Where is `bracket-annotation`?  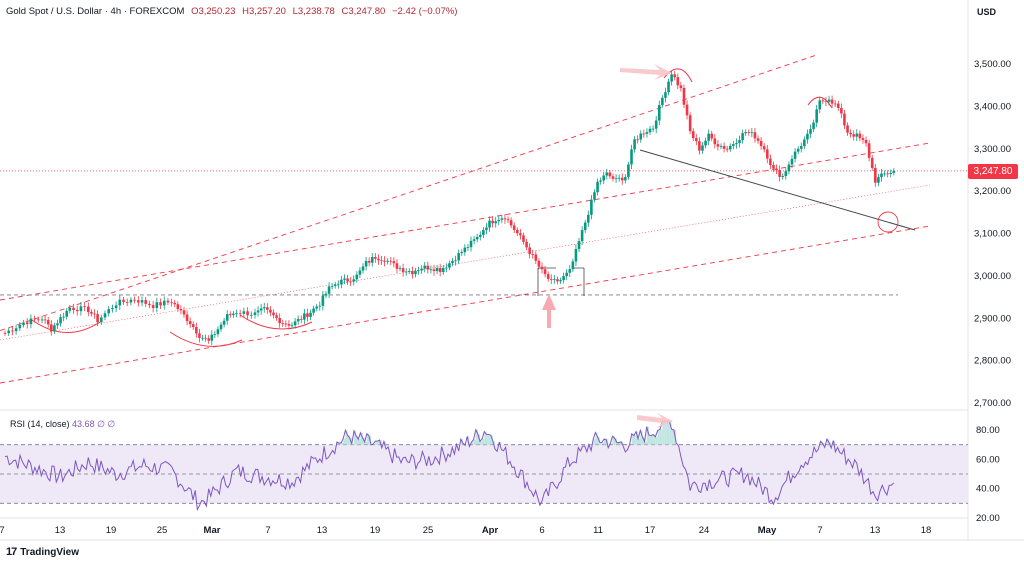
bracket-annotation is located at coordinates (561, 281).